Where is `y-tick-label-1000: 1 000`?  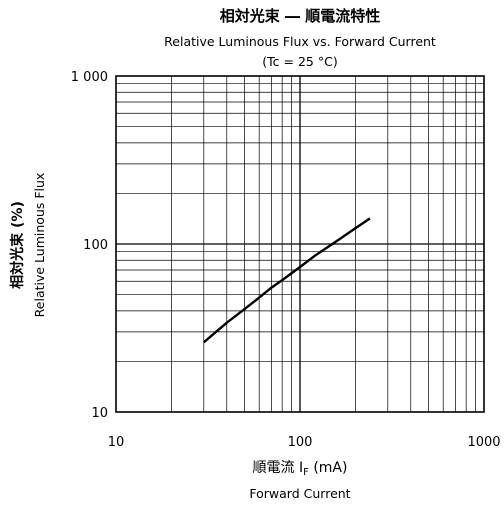
y-tick-label-1000: 1 000 is located at coordinates (89, 77).